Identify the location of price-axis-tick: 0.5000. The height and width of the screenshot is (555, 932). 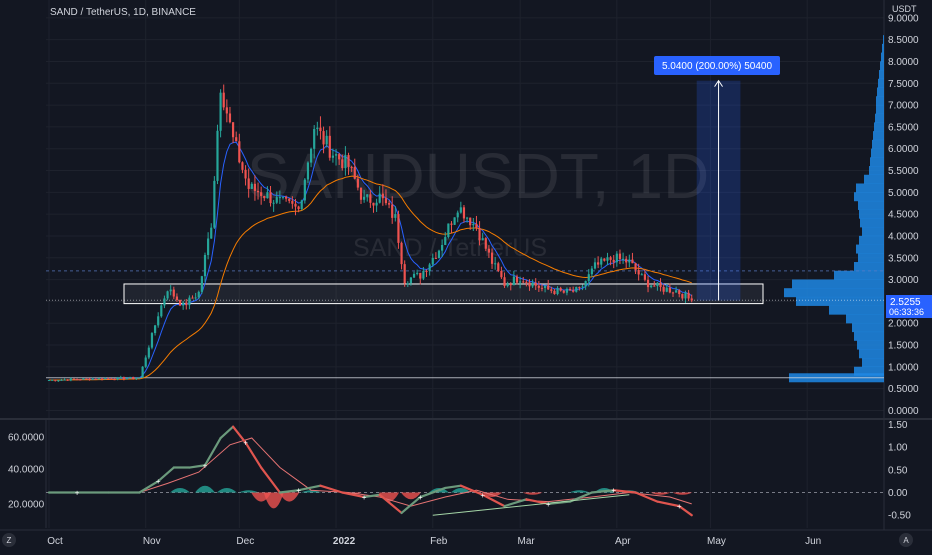
(903, 389).